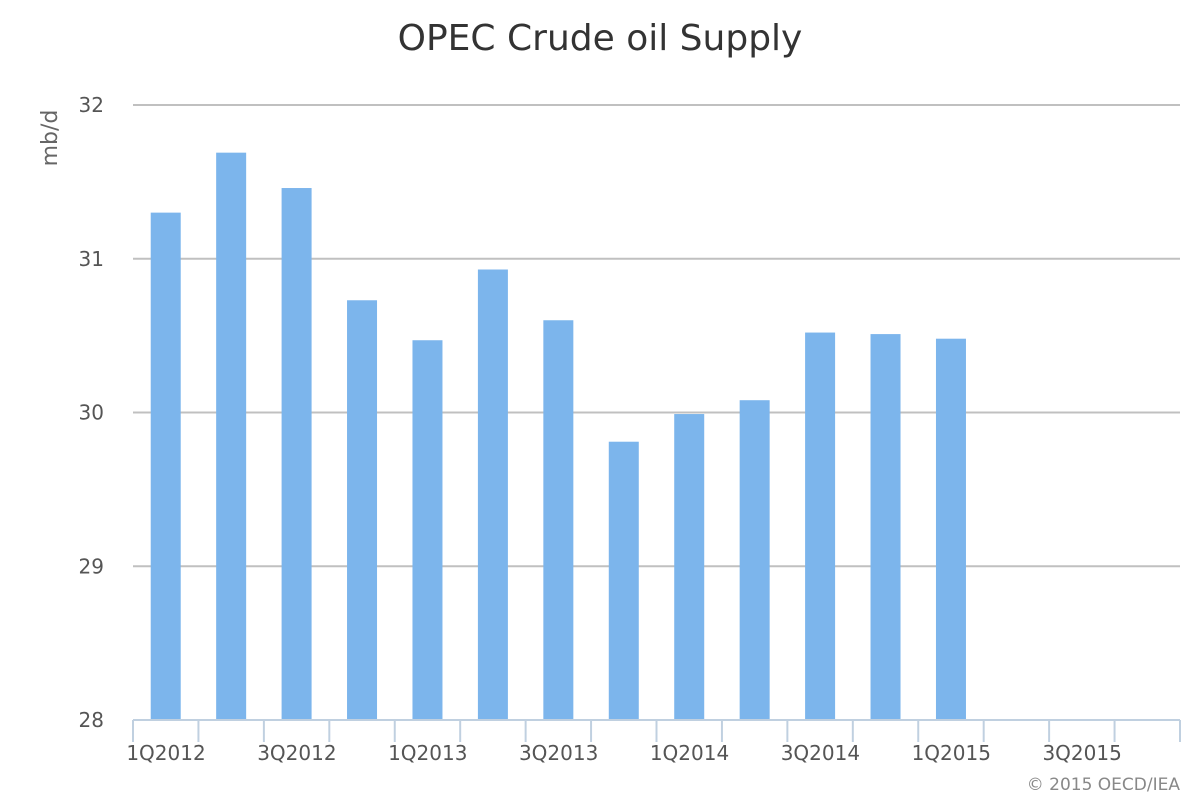 The image size is (1200, 800). I want to click on y-tick-label: 31, so click(91, 259).